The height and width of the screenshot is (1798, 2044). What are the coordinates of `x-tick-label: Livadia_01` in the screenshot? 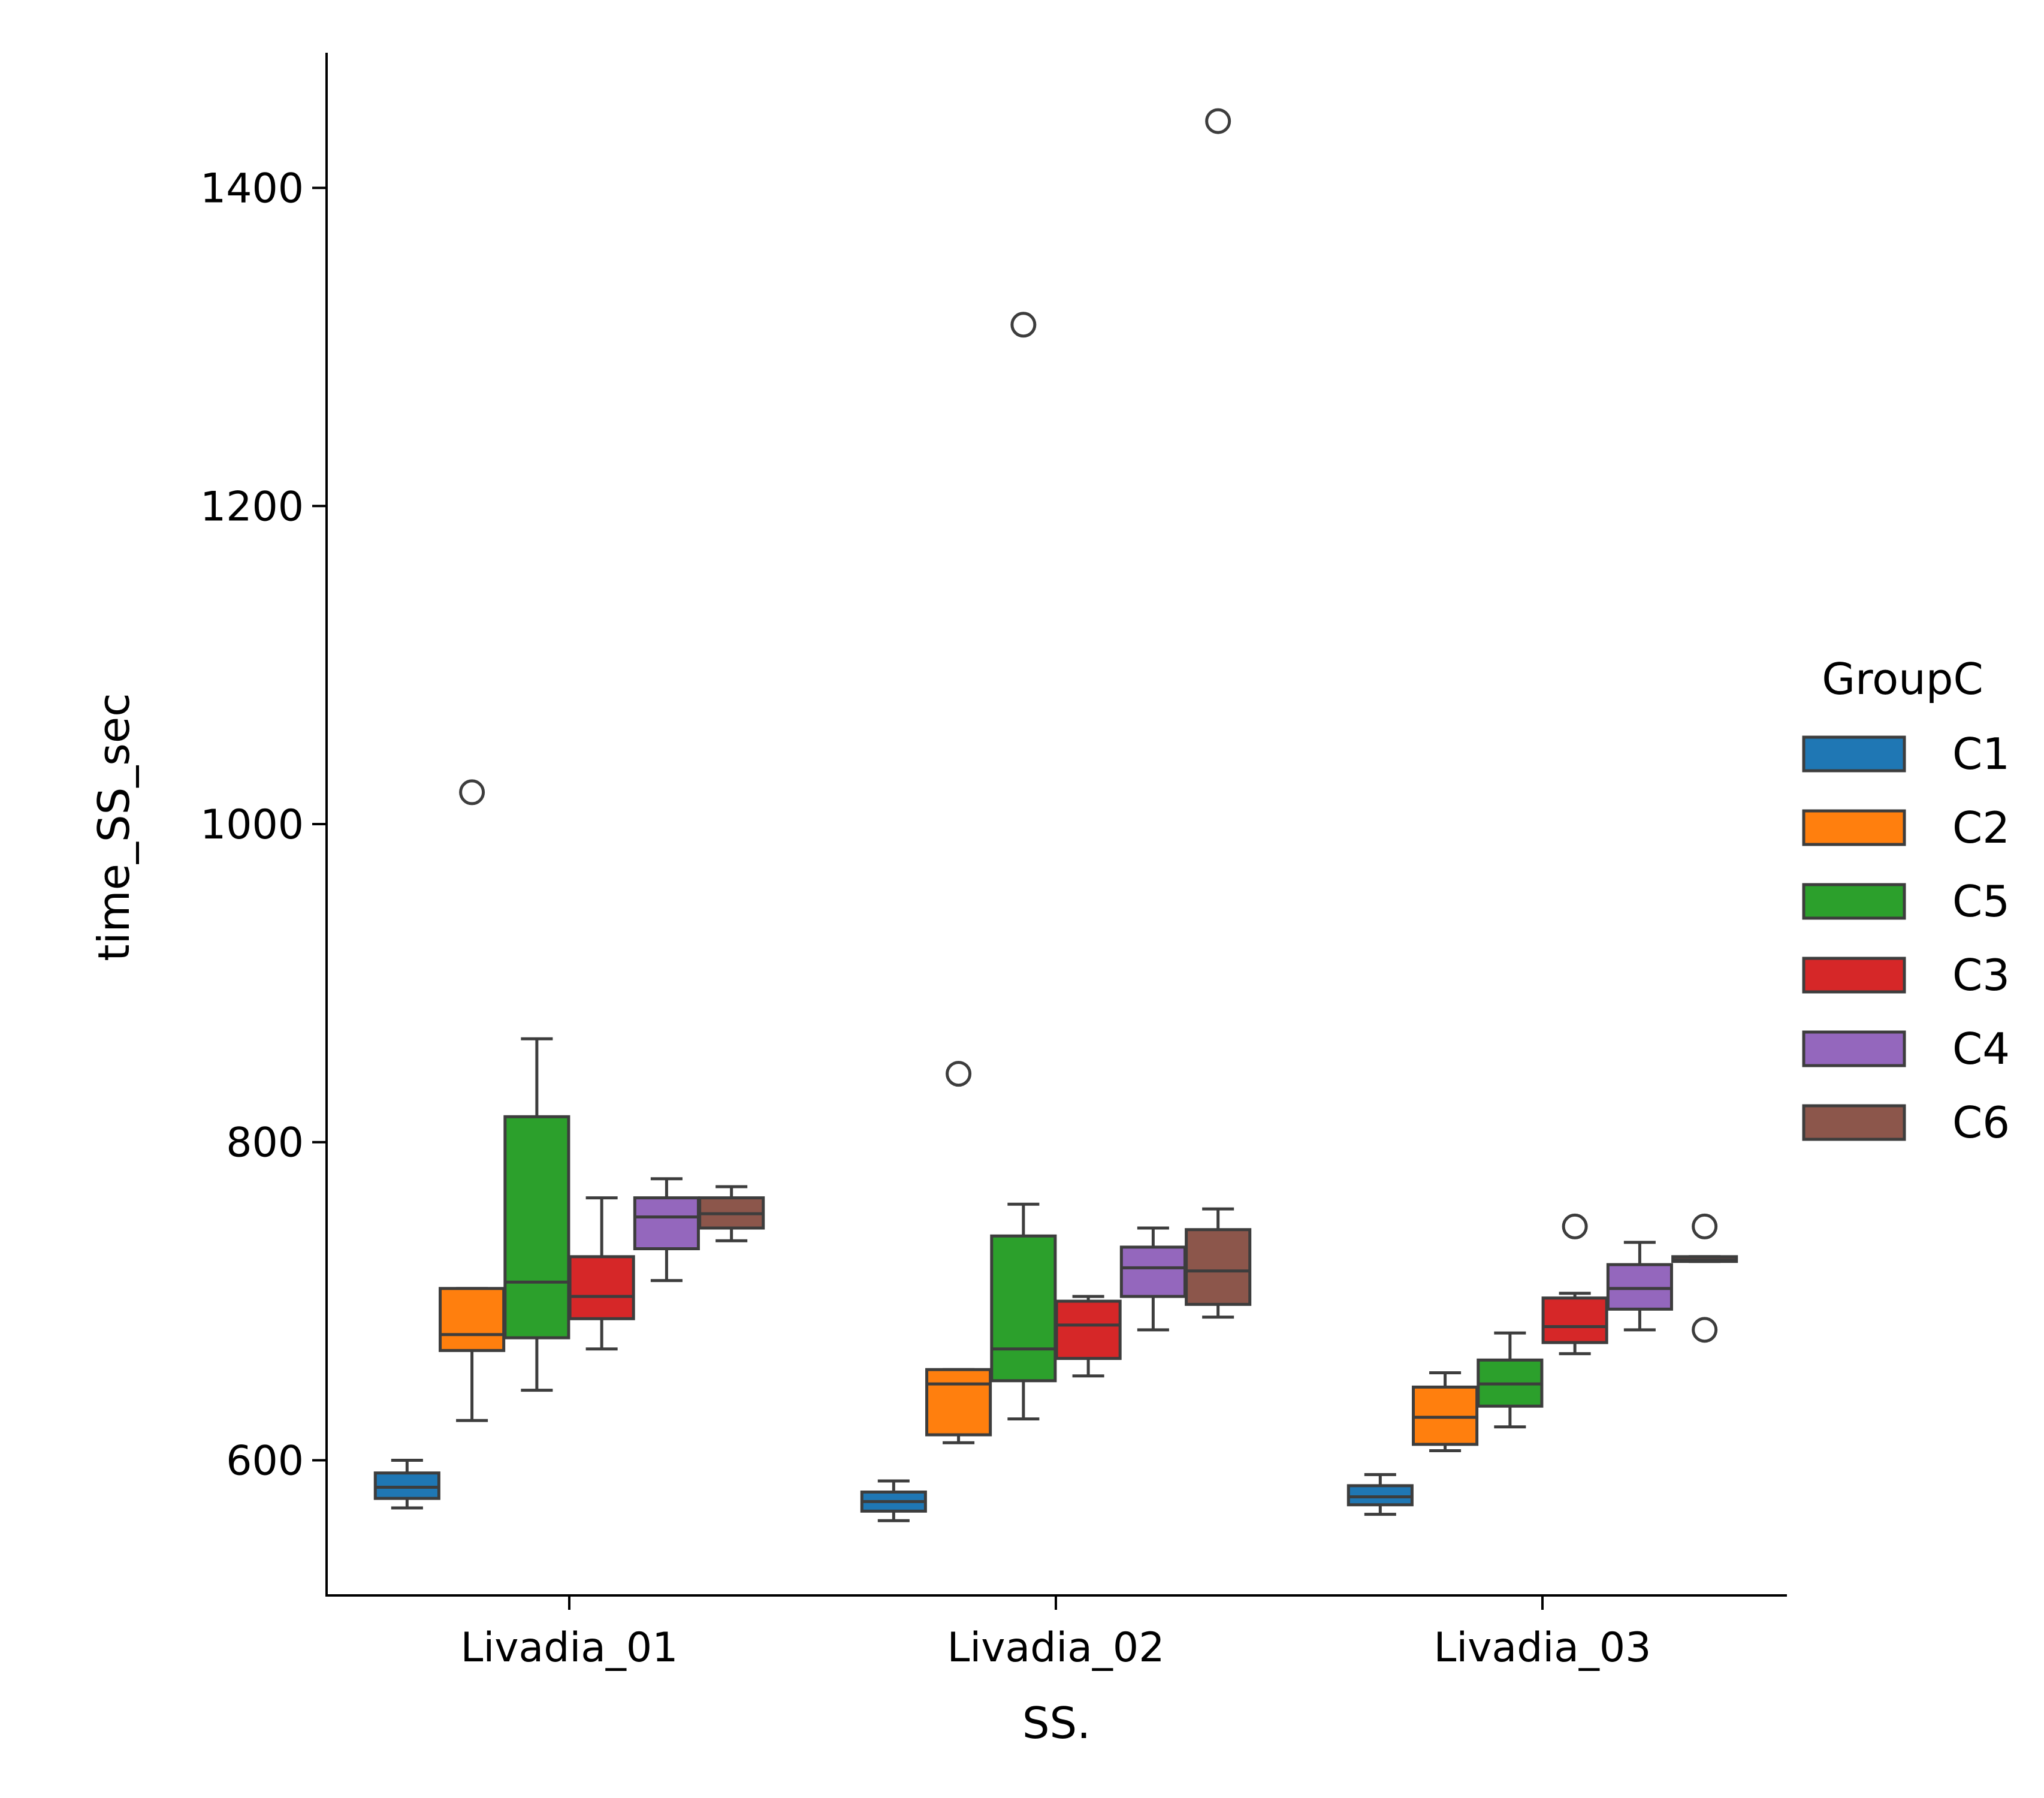 It's located at (569, 1648).